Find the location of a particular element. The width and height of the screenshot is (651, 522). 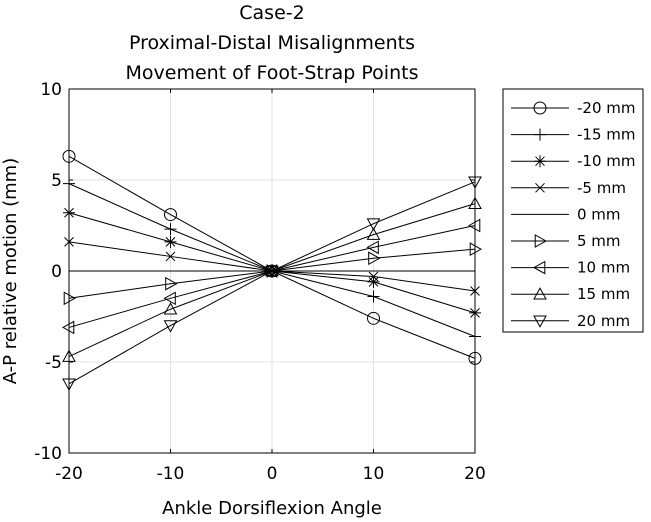

legend-item: -20 mm is located at coordinates (573, 108).